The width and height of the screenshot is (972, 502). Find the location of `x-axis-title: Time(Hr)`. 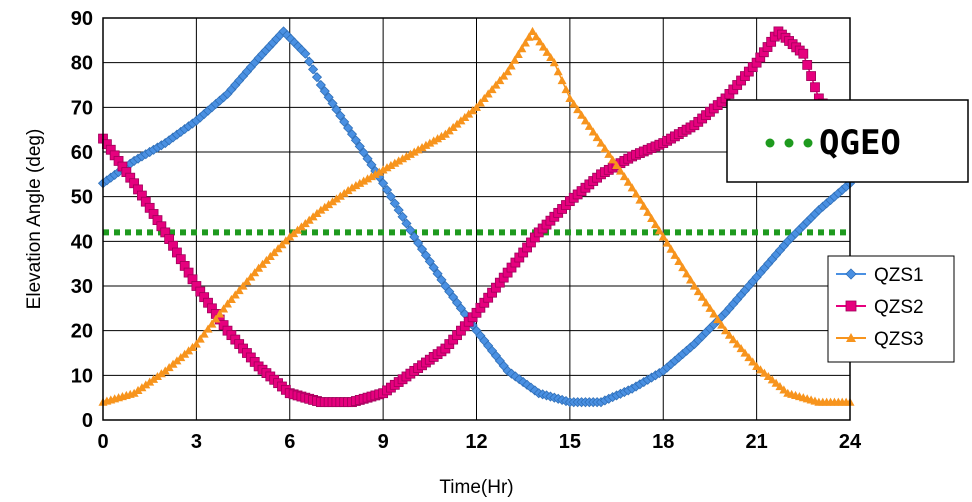

x-axis-title: Time(Hr) is located at coordinates (476, 487).